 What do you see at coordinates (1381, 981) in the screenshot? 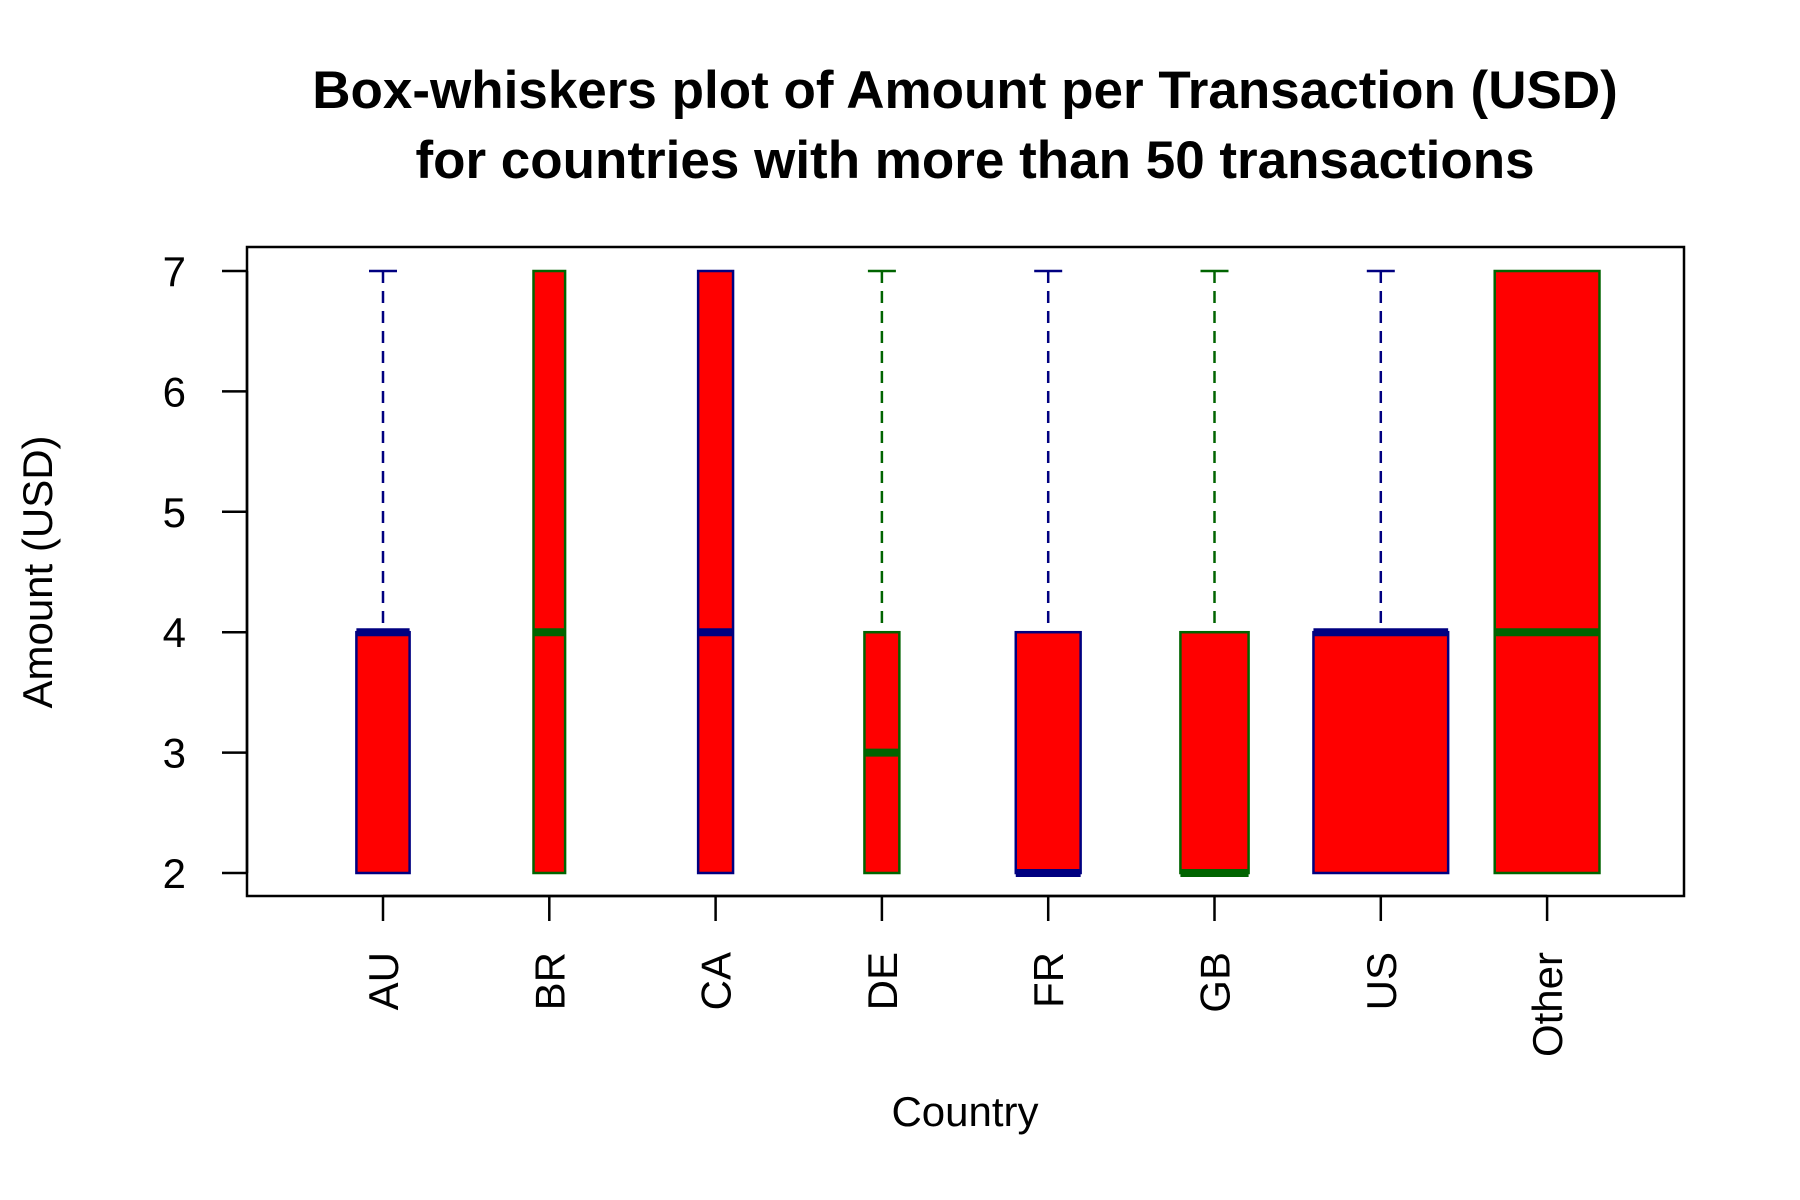
I see `x-tick-label-us: US` at bounding box center [1381, 981].